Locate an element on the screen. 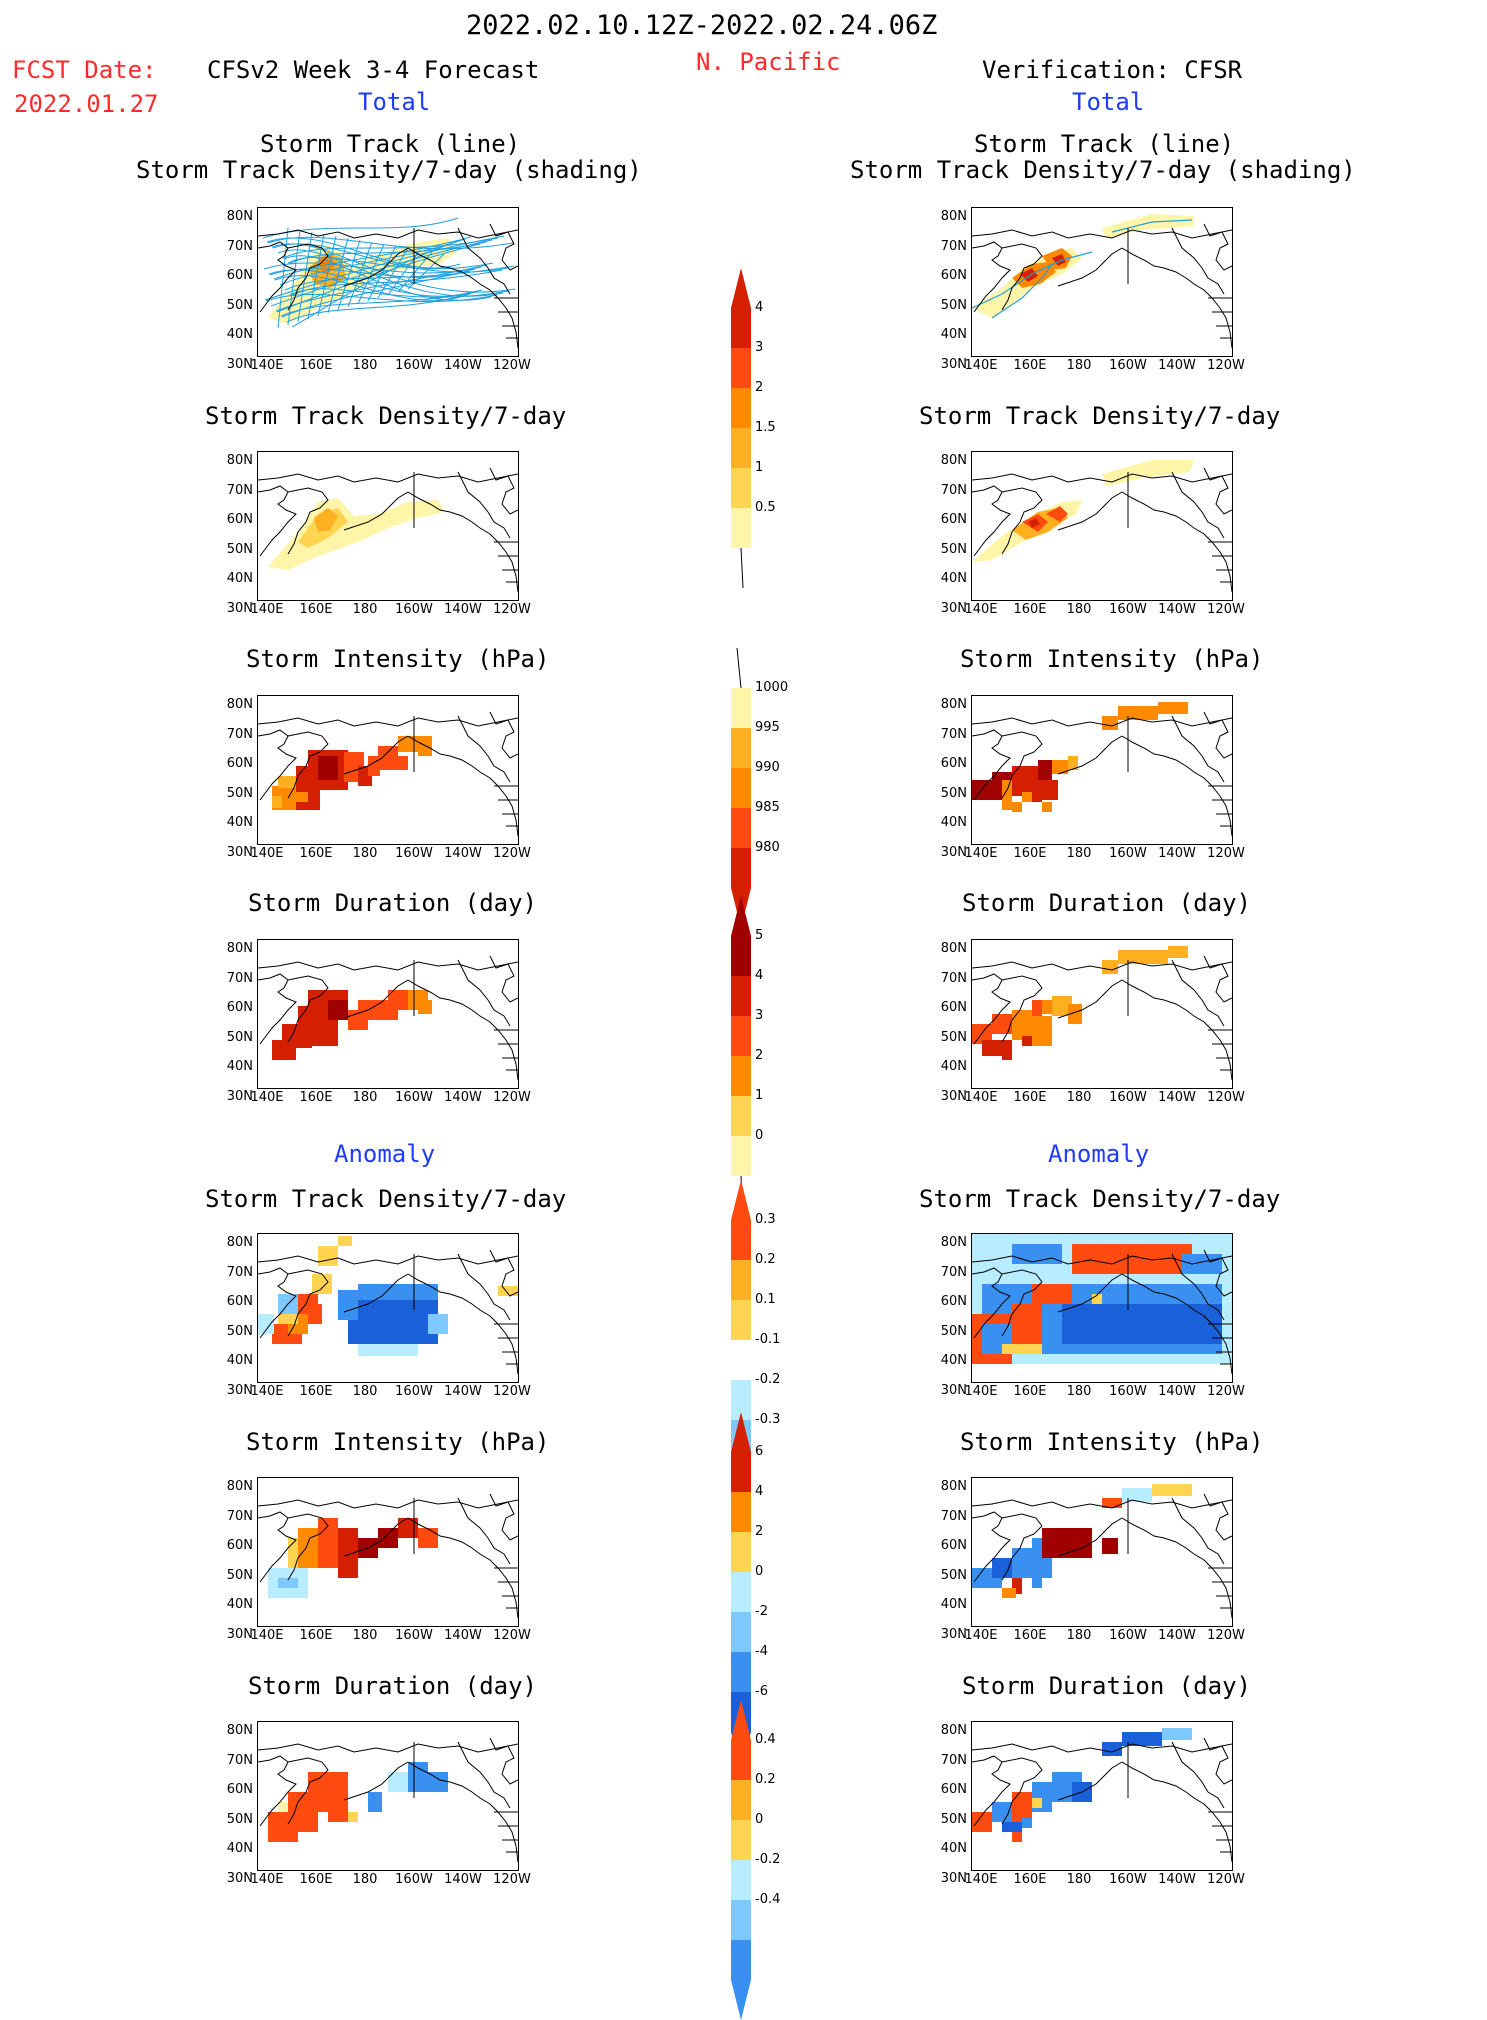 Image resolution: width=1487 pixels, height=2020 pixels. map-panel-right-density is located at coordinates (1102, 526).